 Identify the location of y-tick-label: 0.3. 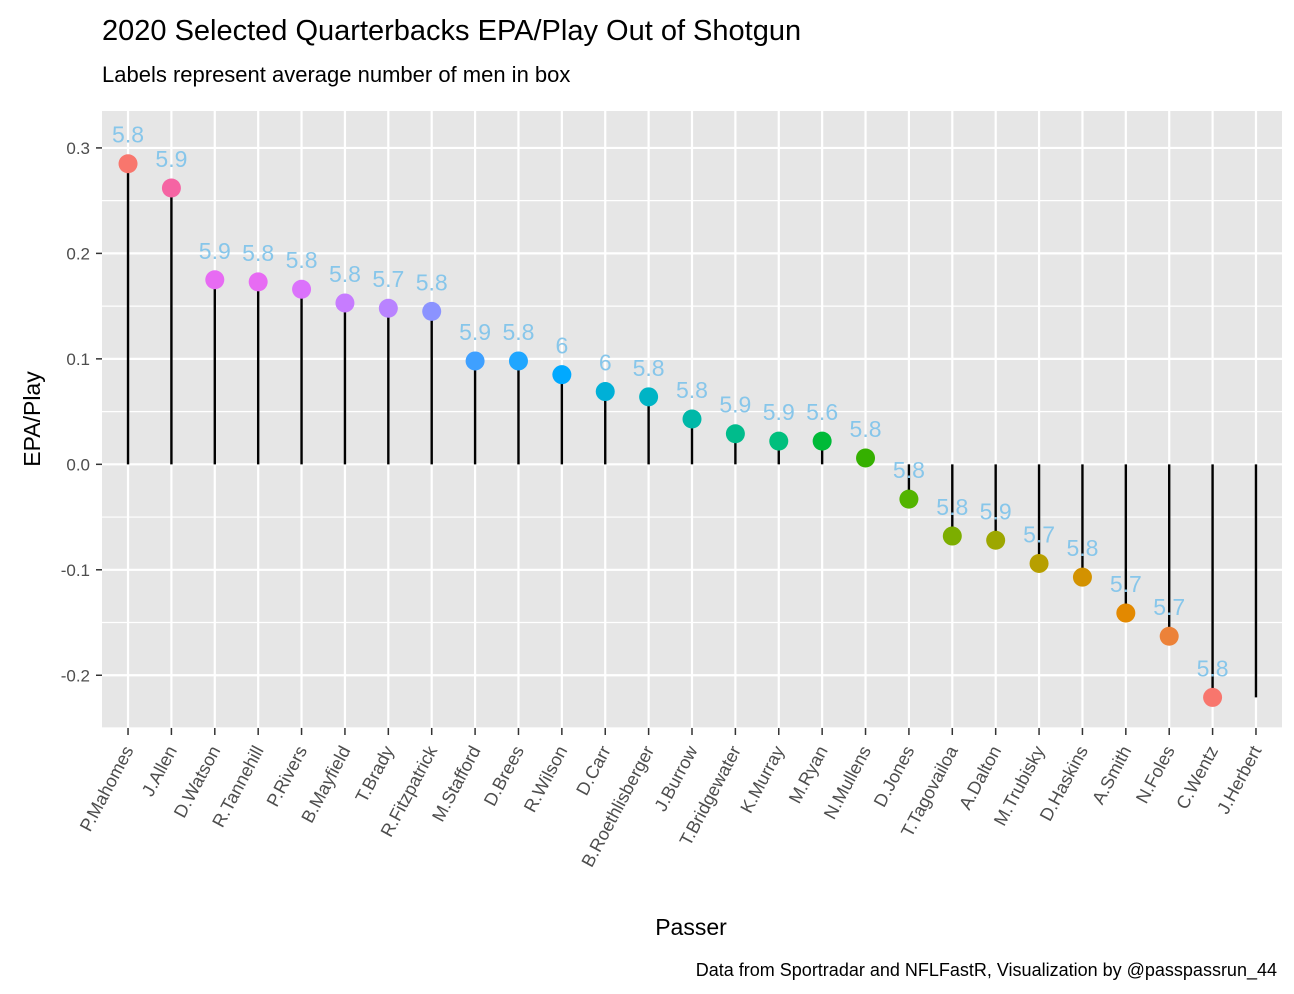
(78, 148).